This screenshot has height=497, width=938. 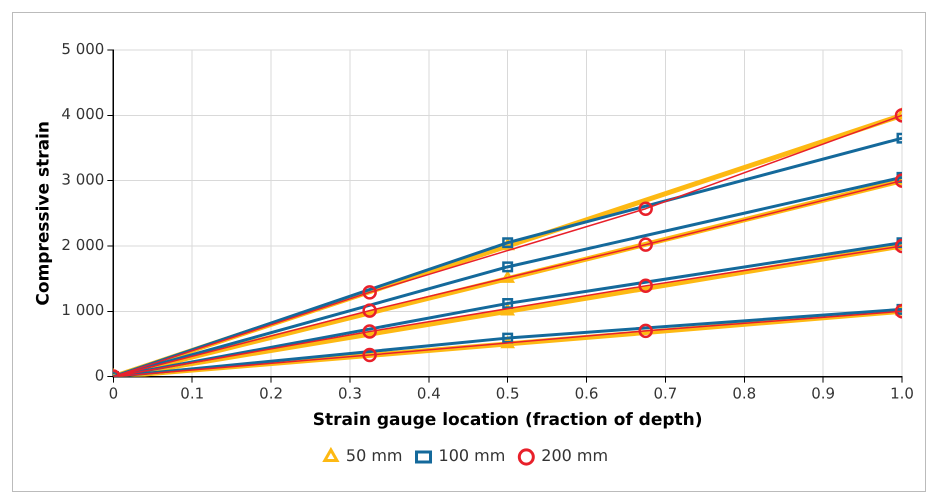 What do you see at coordinates (574, 456) in the screenshot?
I see `legend-label: 200 mm` at bounding box center [574, 456].